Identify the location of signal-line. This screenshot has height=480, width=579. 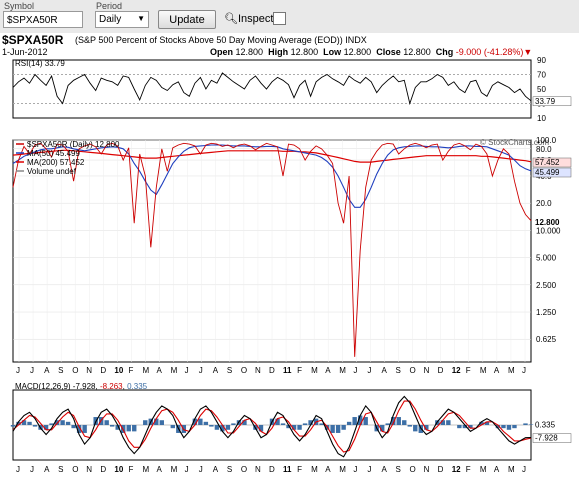
(272, 426).